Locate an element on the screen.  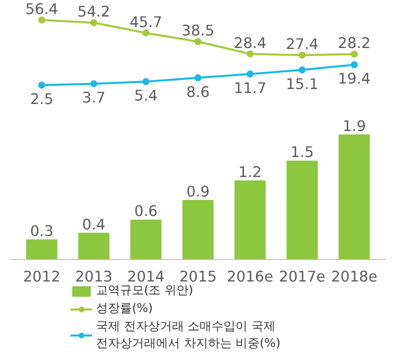
legend-label: 성장률(%) is located at coordinates (124, 308).